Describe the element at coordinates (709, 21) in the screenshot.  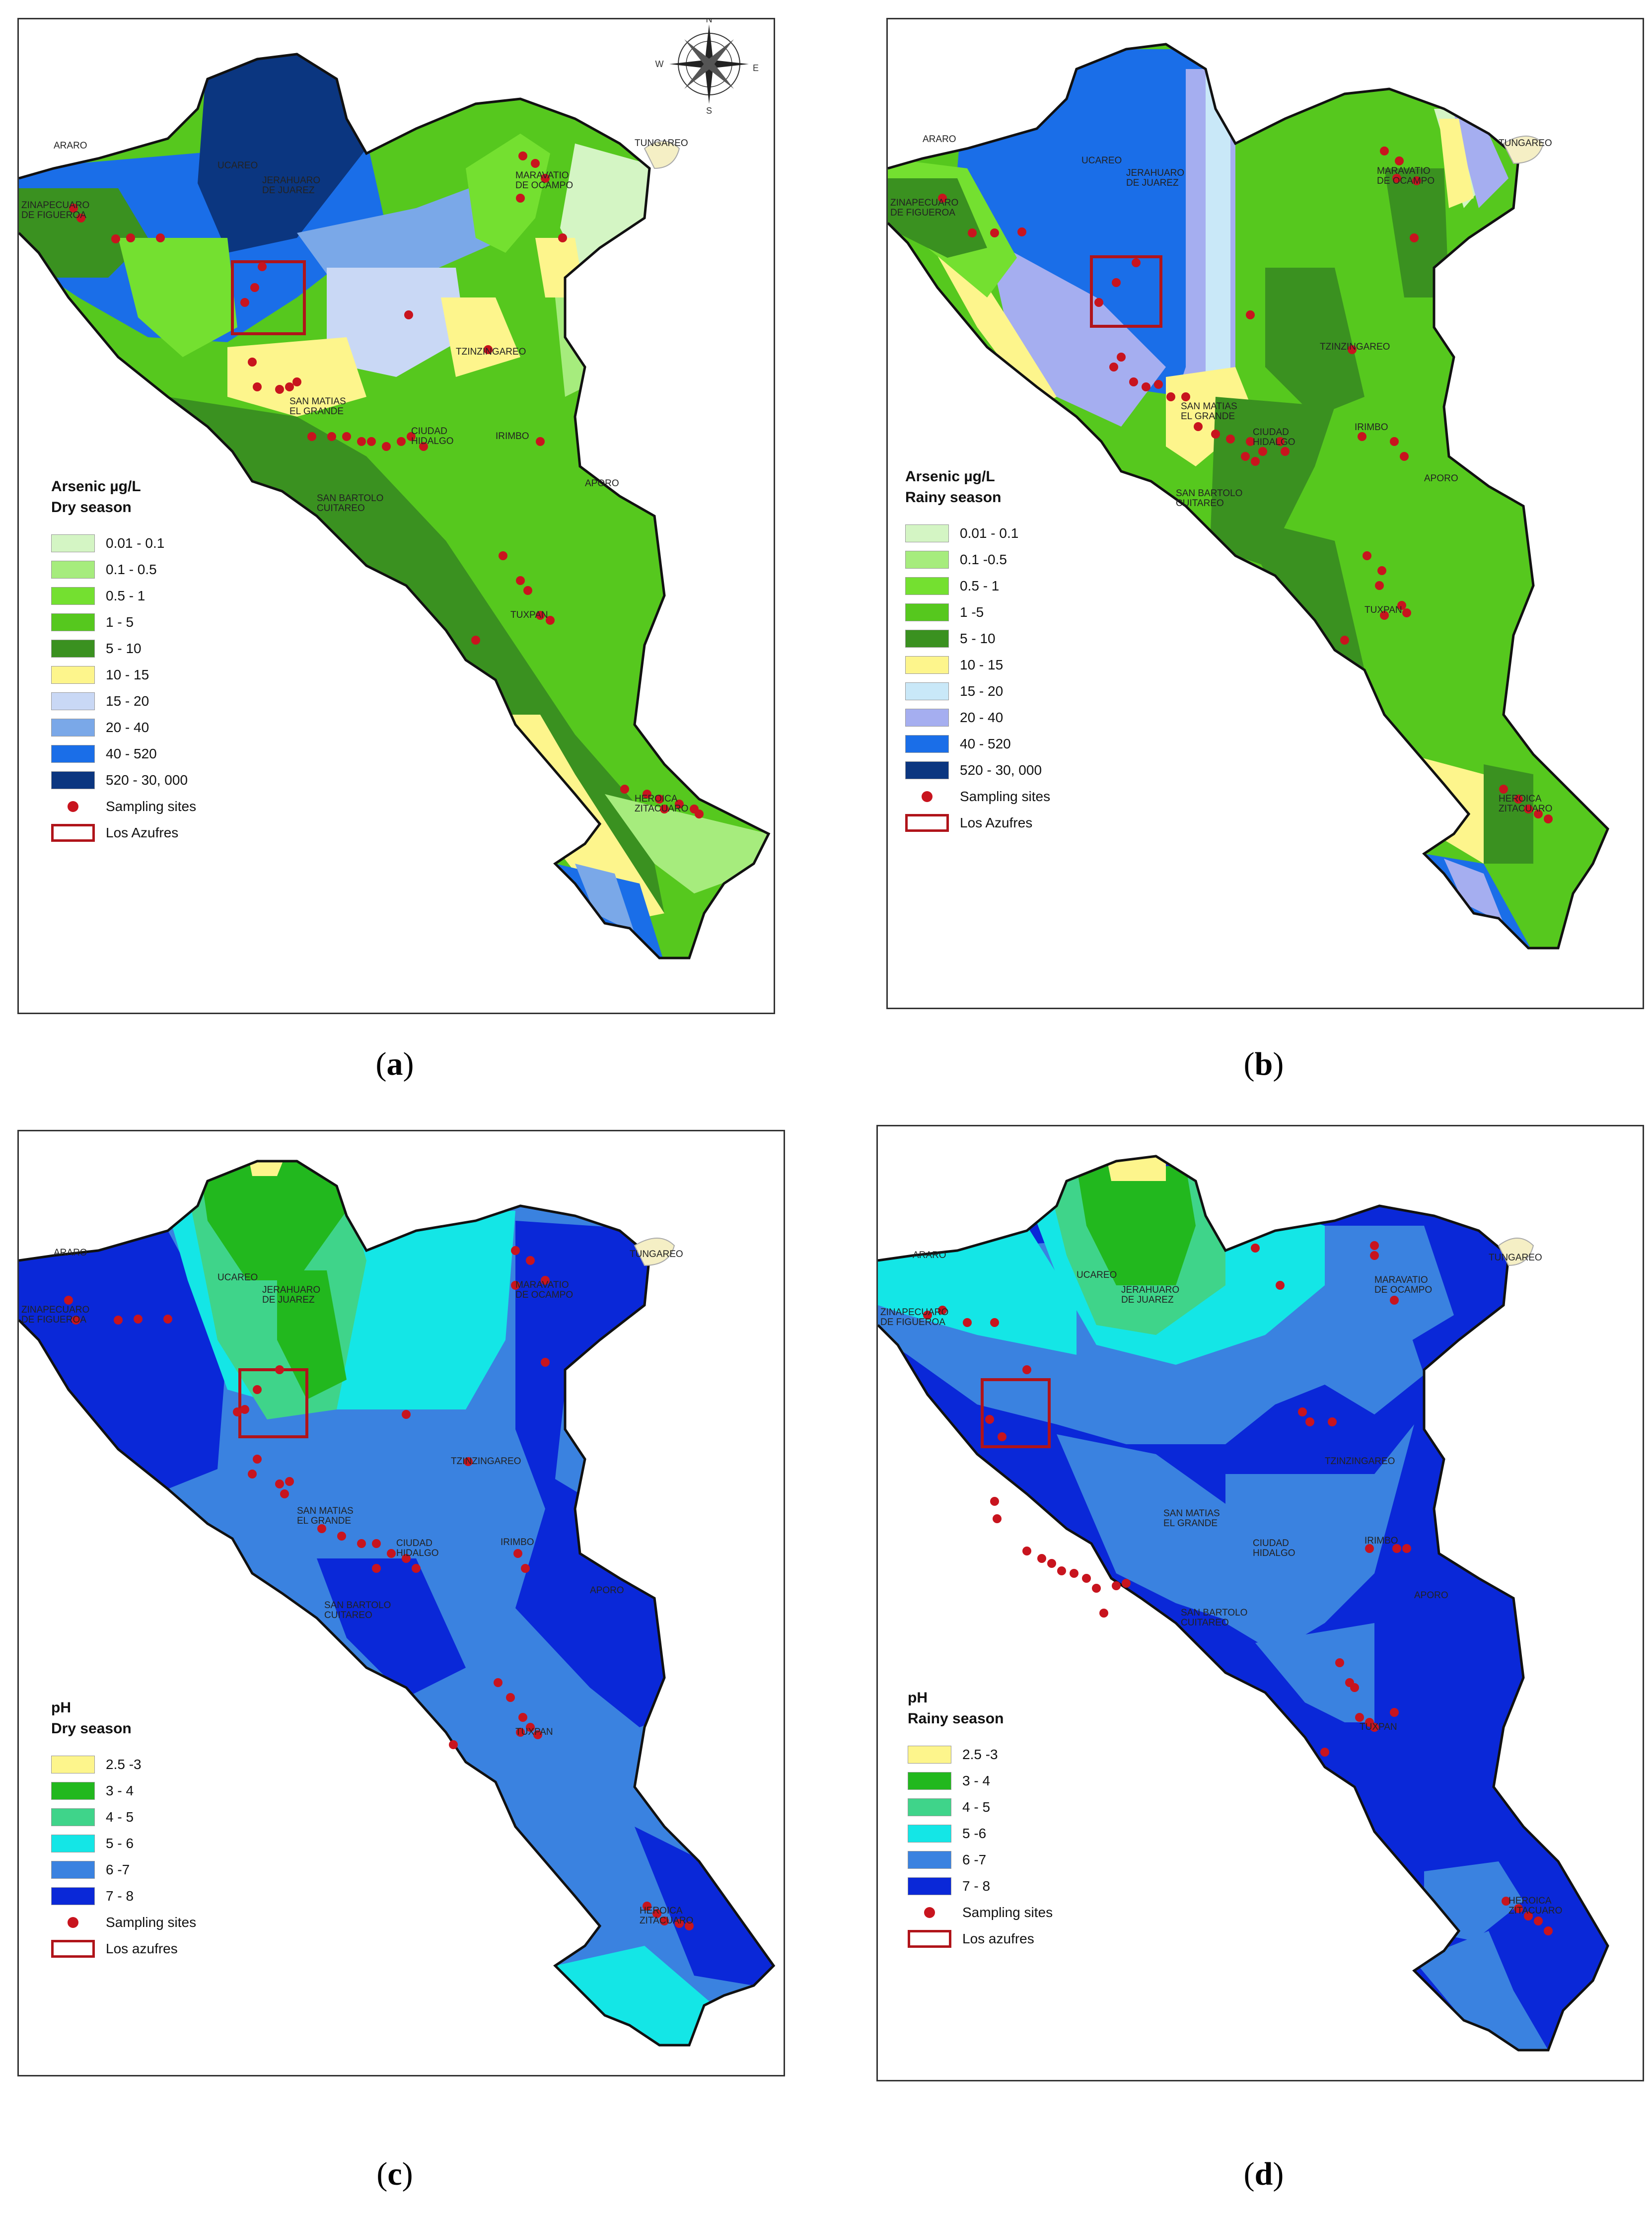
I see `compass-n-label: N` at that location.